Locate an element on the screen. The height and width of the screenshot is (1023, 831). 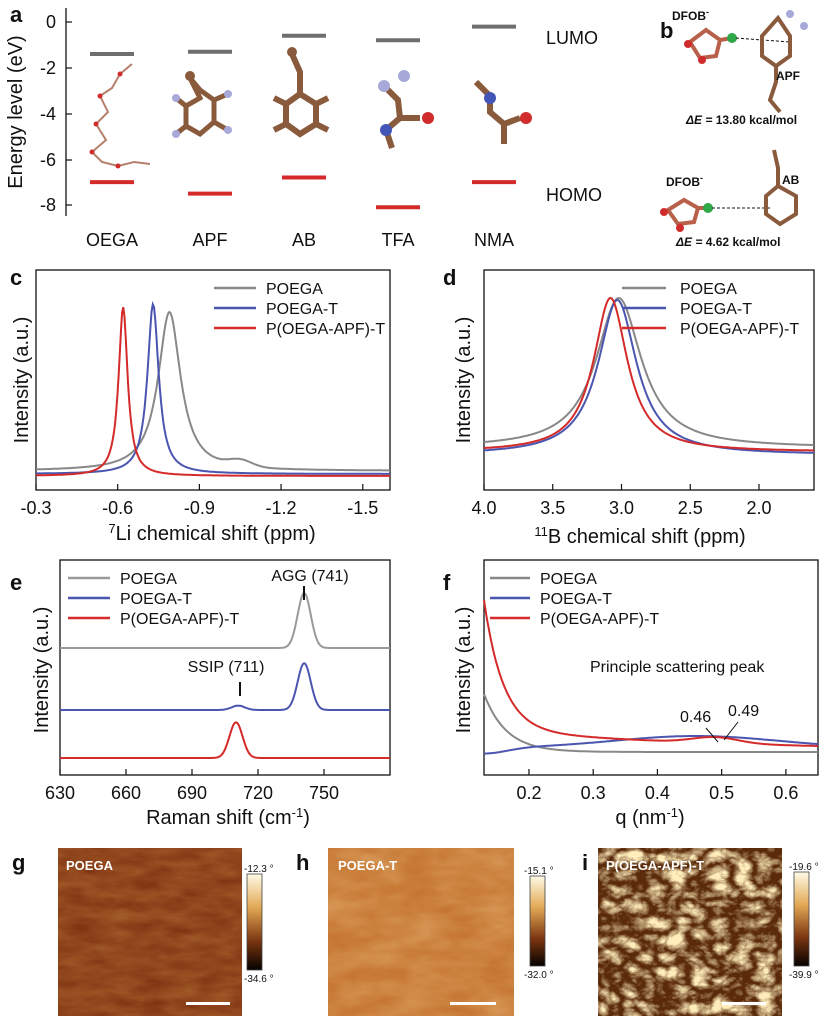
scale-max-label: -19.6 ° is located at coordinates (804, 867).